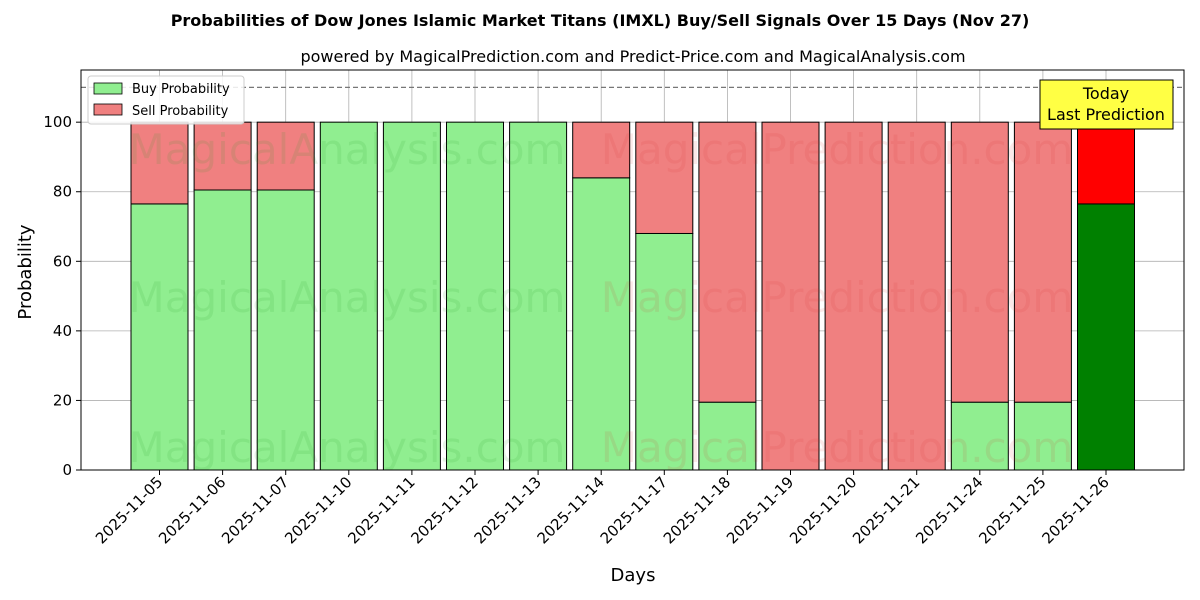 Image resolution: width=1200 pixels, height=600 pixels. What do you see at coordinates (181, 89) in the screenshot?
I see `legend-label-buy: Buy Probability` at bounding box center [181, 89].